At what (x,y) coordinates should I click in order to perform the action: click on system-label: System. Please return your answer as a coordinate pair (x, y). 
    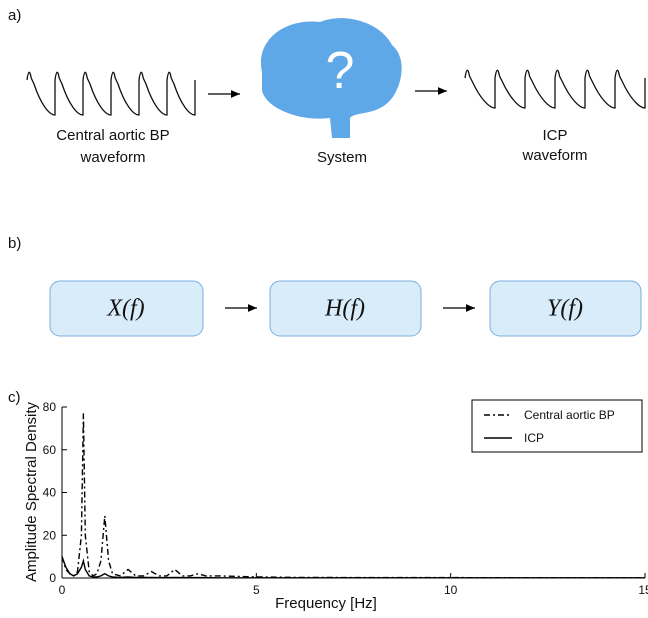
    Looking at the image, I should click on (342, 157).